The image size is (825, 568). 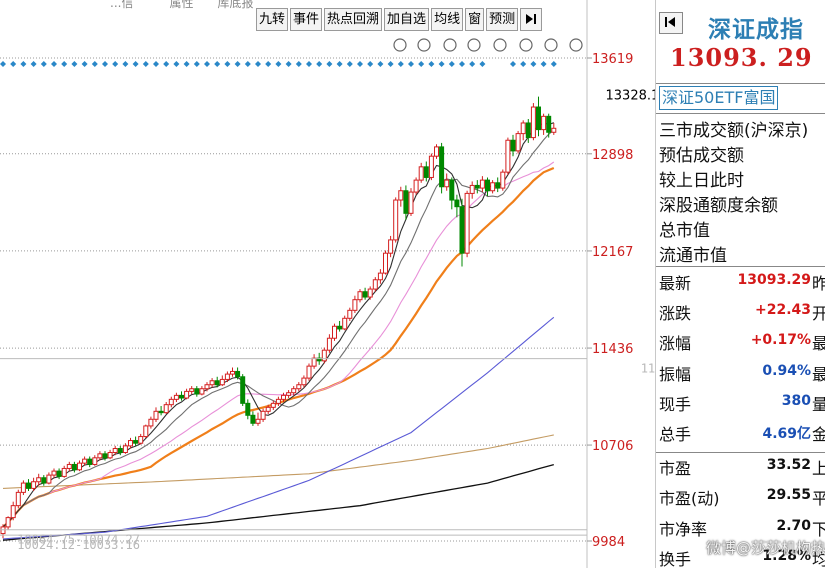 I want to click on info-row-label: 深股通额度余额, so click(x=718, y=206).